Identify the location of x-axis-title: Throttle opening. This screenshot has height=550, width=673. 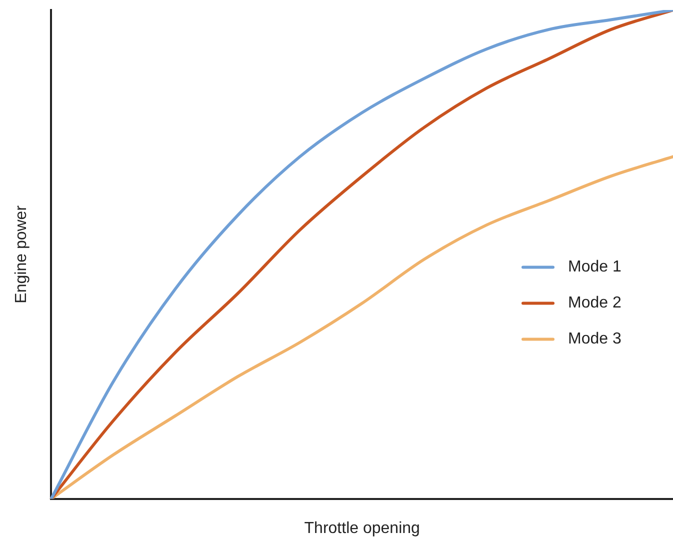
(362, 528).